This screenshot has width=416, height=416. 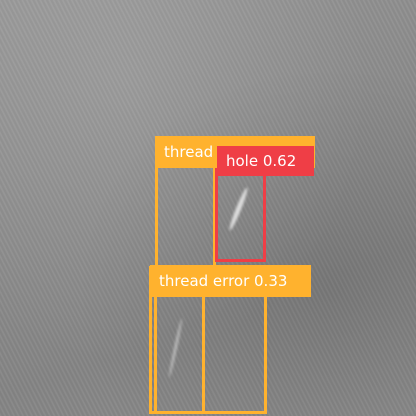 What do you see at coordinates (230, 281) in the screenshot?
I see `detection-label-thread-error: thread error 0.33` at bounding box center [230, 281].